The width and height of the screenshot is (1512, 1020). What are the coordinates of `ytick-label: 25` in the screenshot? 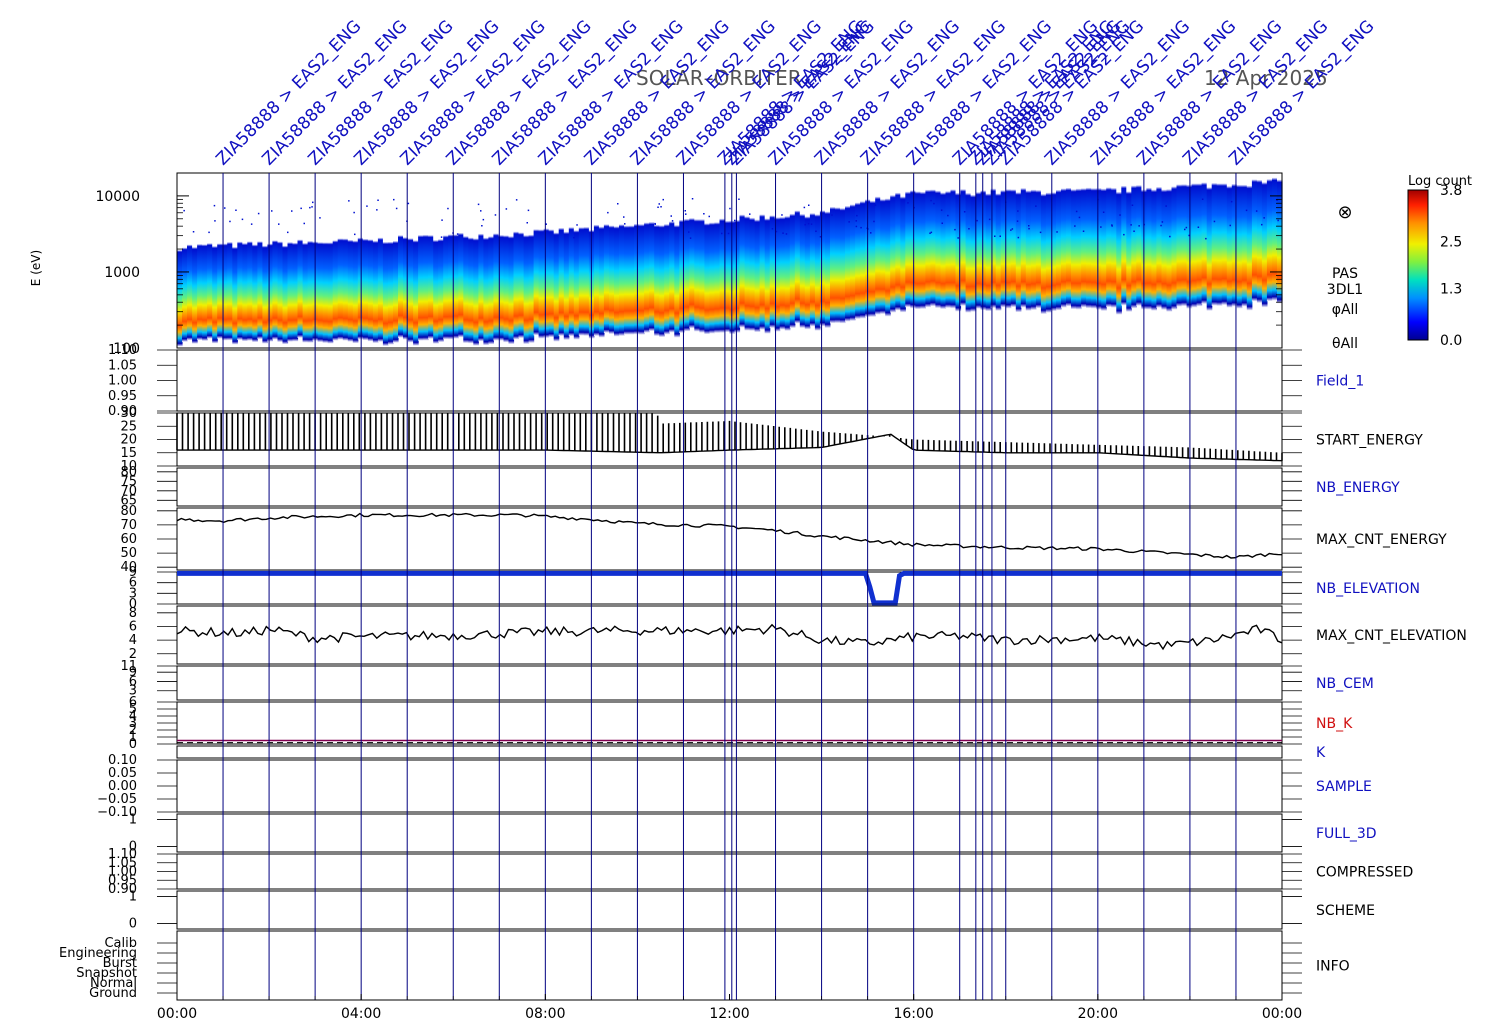 It's located at (128, 426).